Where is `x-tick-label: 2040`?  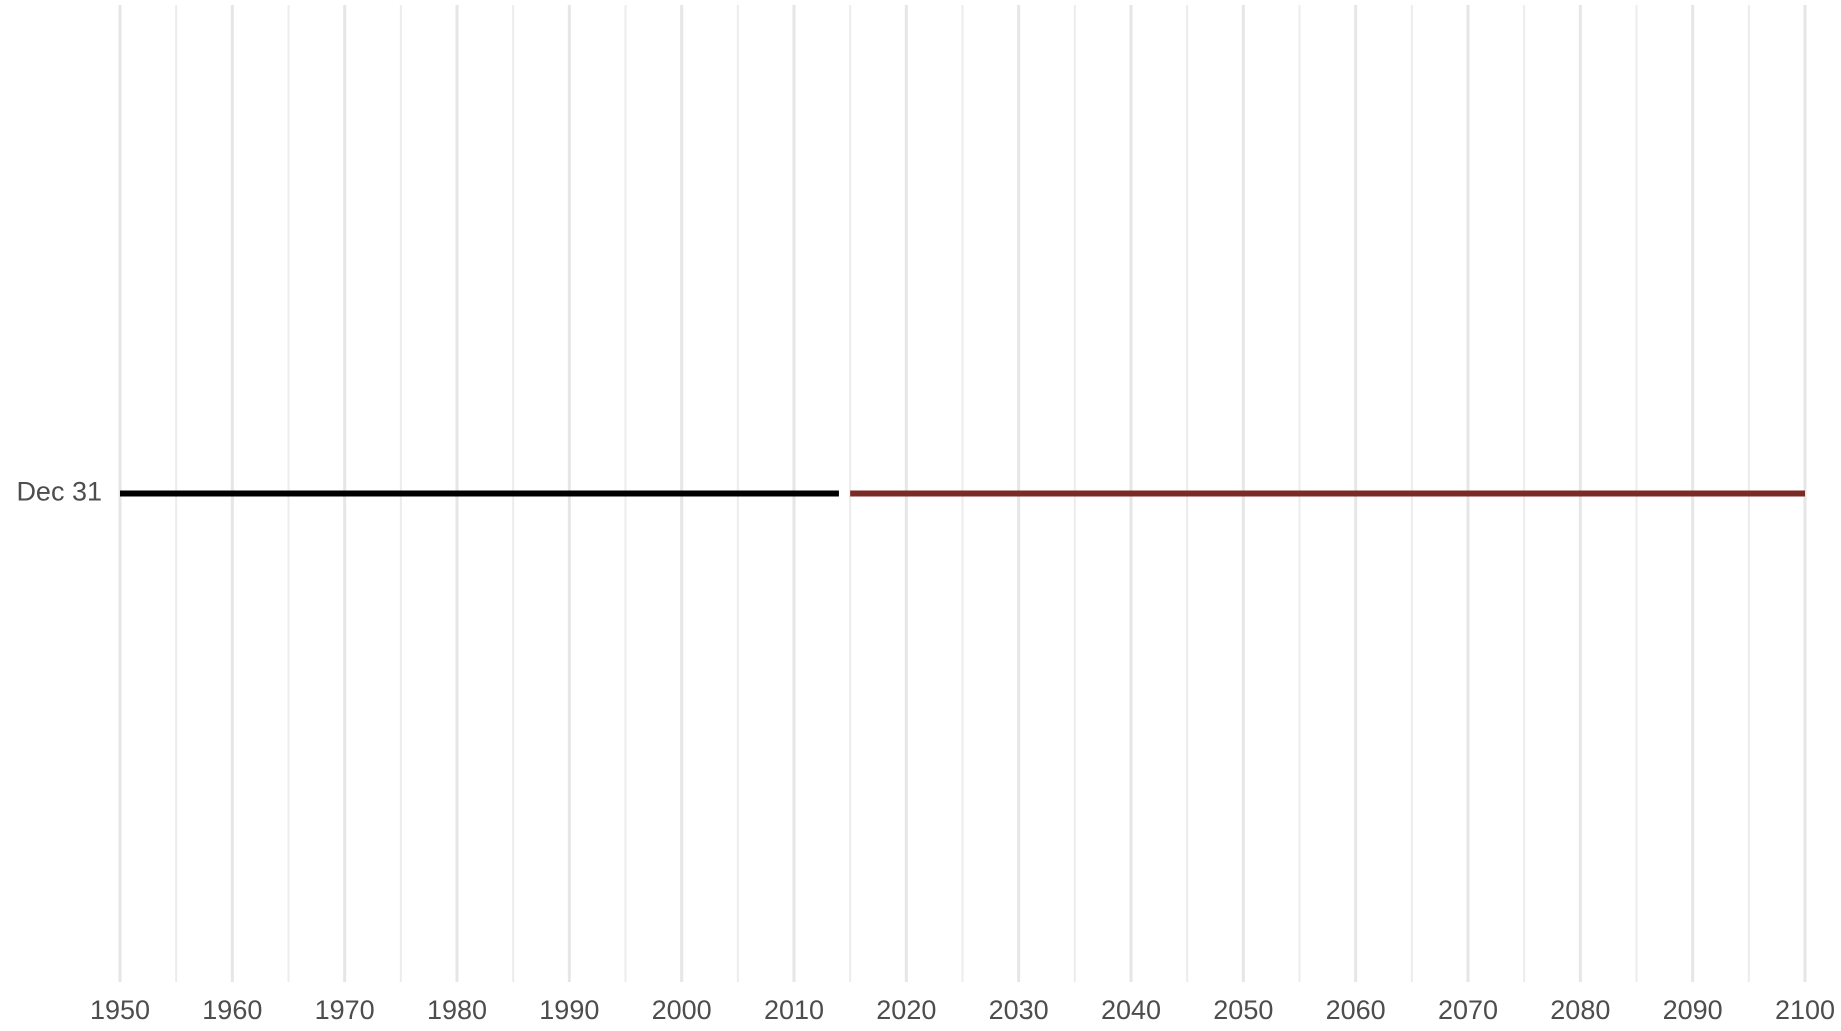
x-tick-label: 2040 is located at coordinates (1131, 1010).